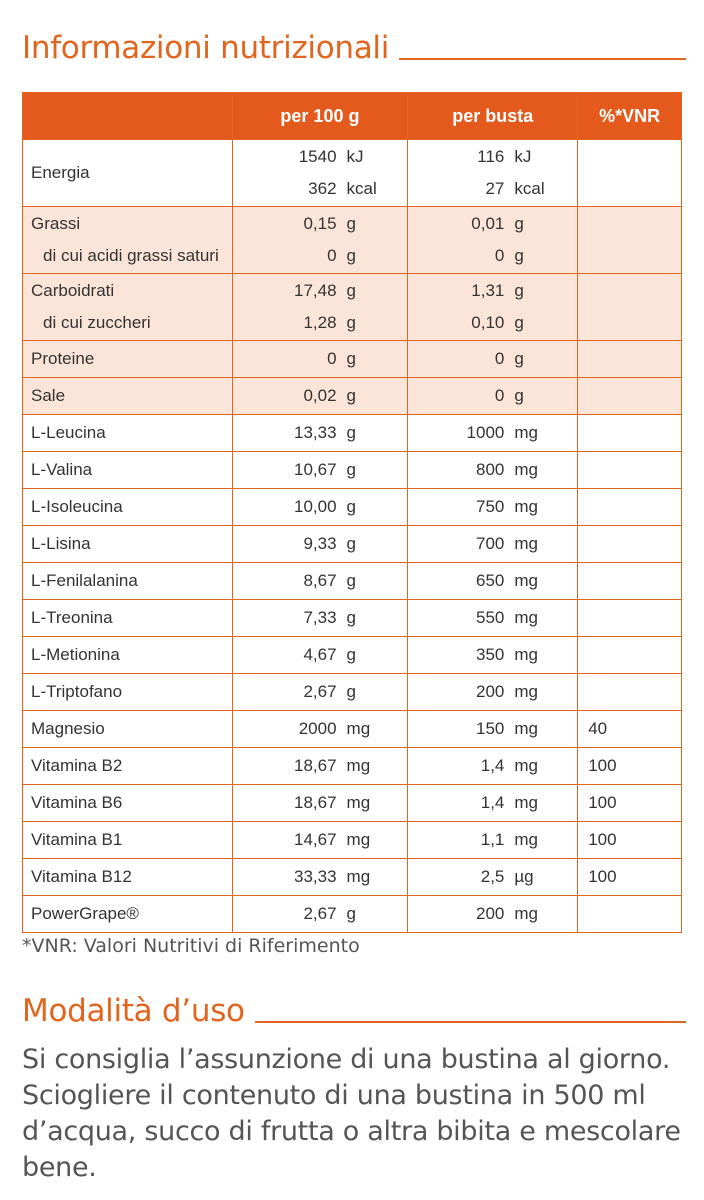 This screenshot has width=704, height=1200. What do you see at coordinates (63, 358) in the screenshot?
I see `row-label: Proteine` at bounding box center [63, 358].